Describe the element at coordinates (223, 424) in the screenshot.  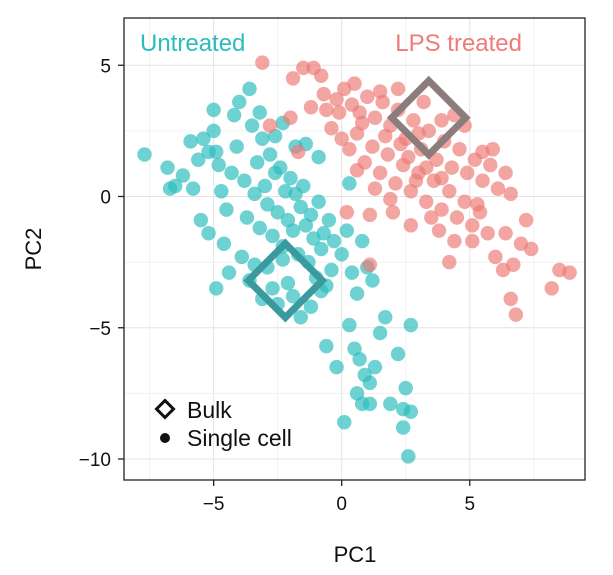
I see `legend: Bulk Single cell` at that location.